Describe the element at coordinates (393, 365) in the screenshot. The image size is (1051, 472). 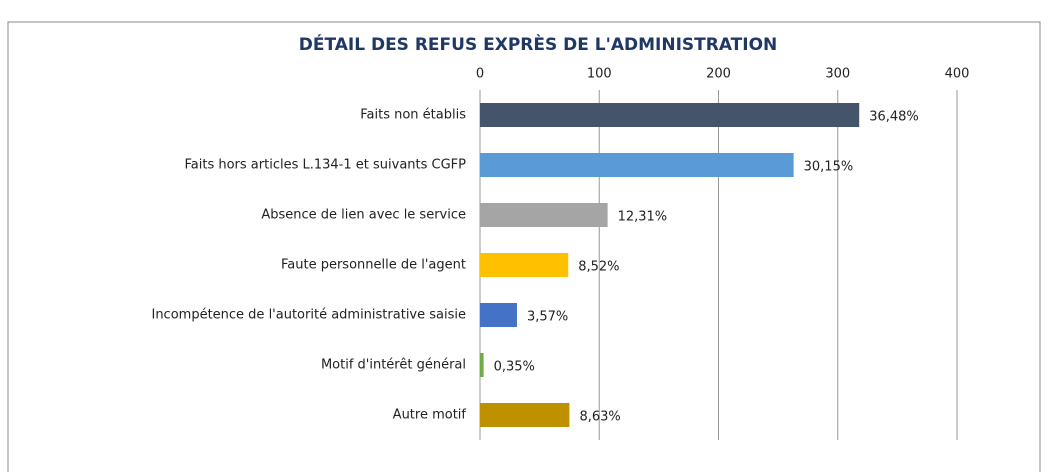
I see `y-tick-label: Motif d'intérêt général` at that location.